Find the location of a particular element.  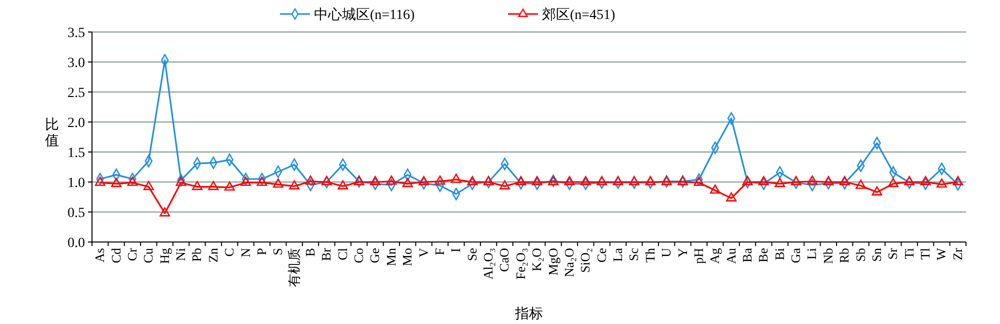

x-tick-label: Ni is located at coordinates (180, 254).